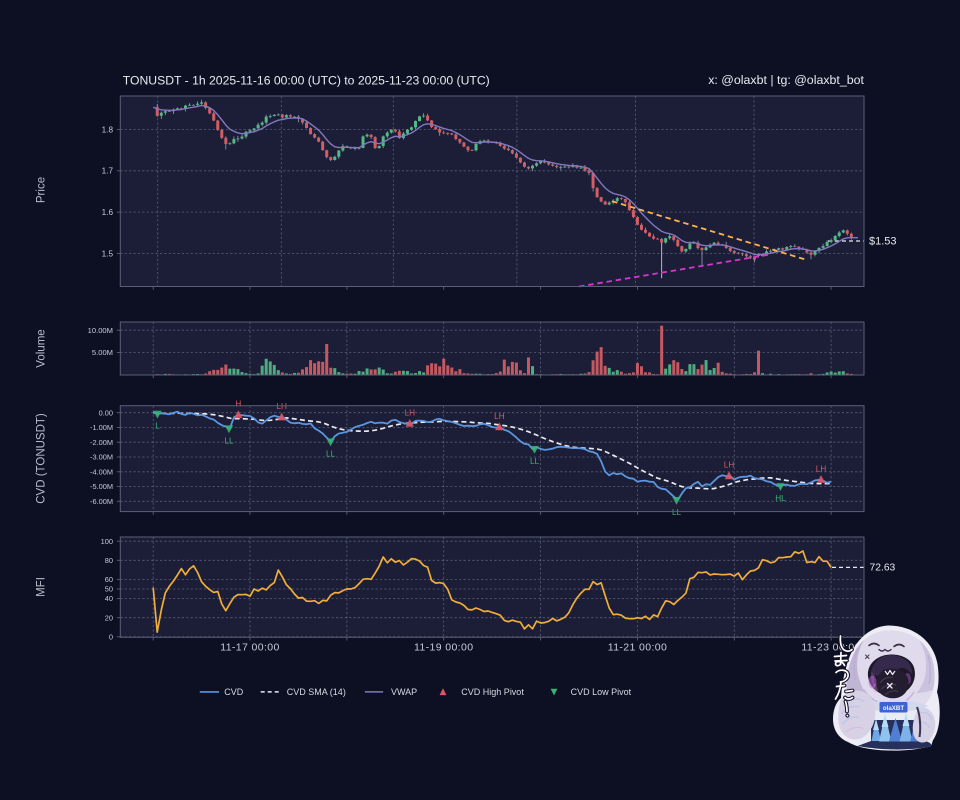  What do you see at coordinates (316, 692) in the screenshot?
I see `svg-text: CVD SMA (14)` at bounding box center [316, 692].